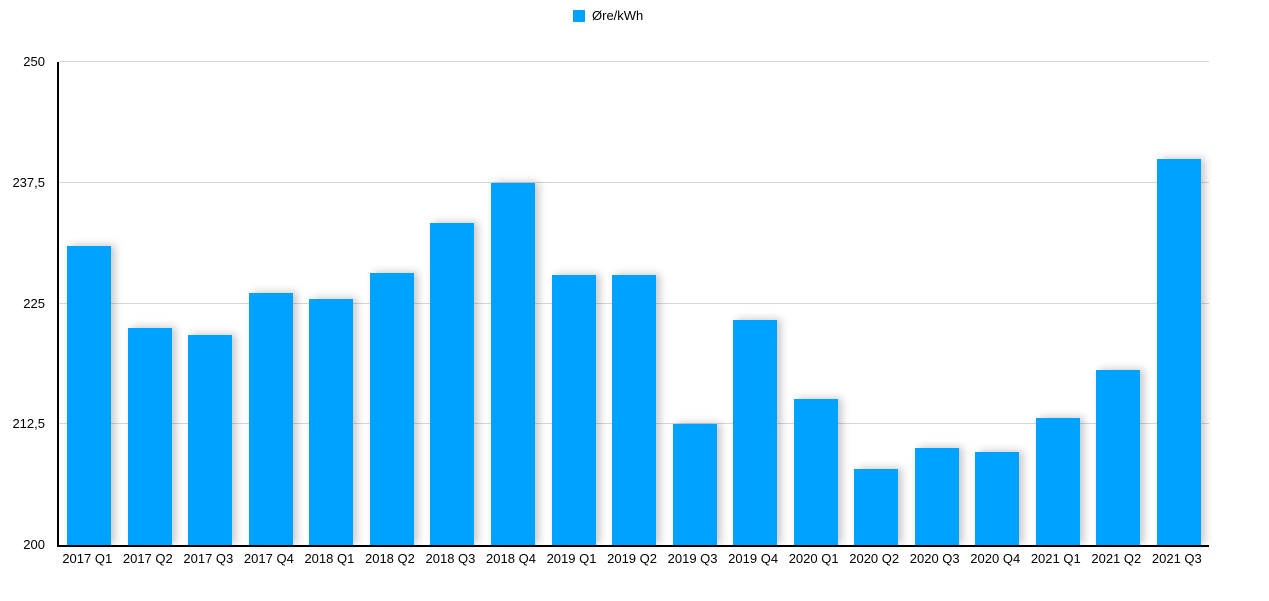  I want to click on y-axis-tick-label: 225, so click(34, 303).